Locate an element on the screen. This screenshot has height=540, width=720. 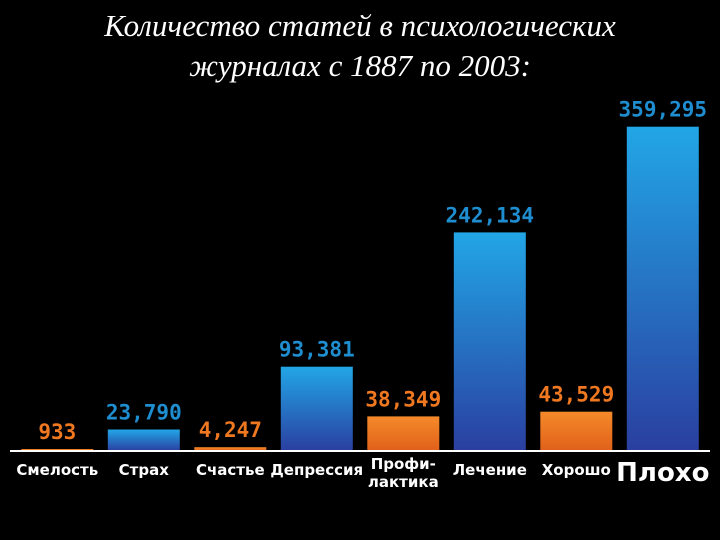
category-label-2: Страх is located at coordinates (144, 470).